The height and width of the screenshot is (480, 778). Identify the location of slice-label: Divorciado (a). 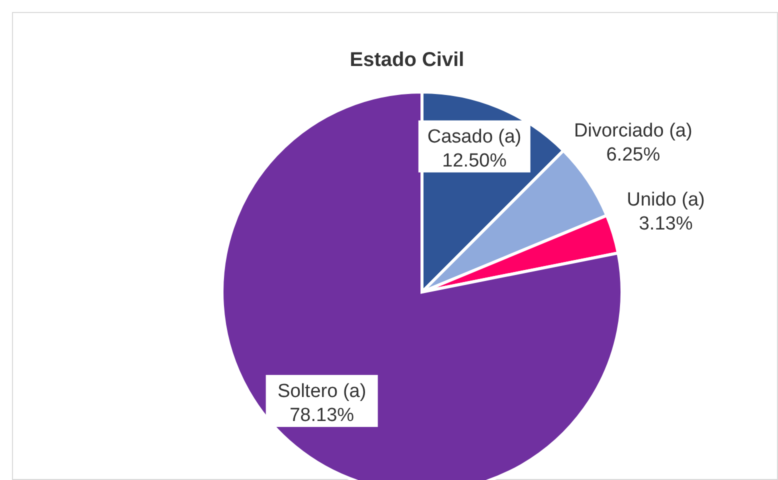
(633, 131).